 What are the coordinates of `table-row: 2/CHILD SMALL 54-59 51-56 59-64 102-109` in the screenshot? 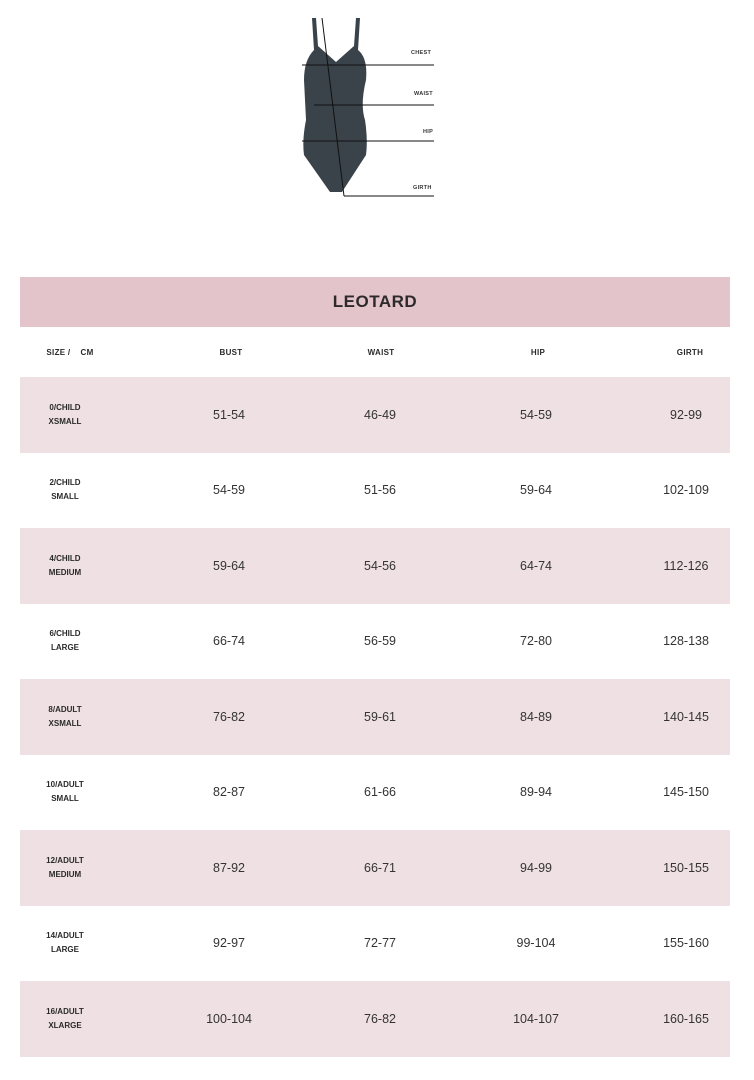 It's located at (375, 491).